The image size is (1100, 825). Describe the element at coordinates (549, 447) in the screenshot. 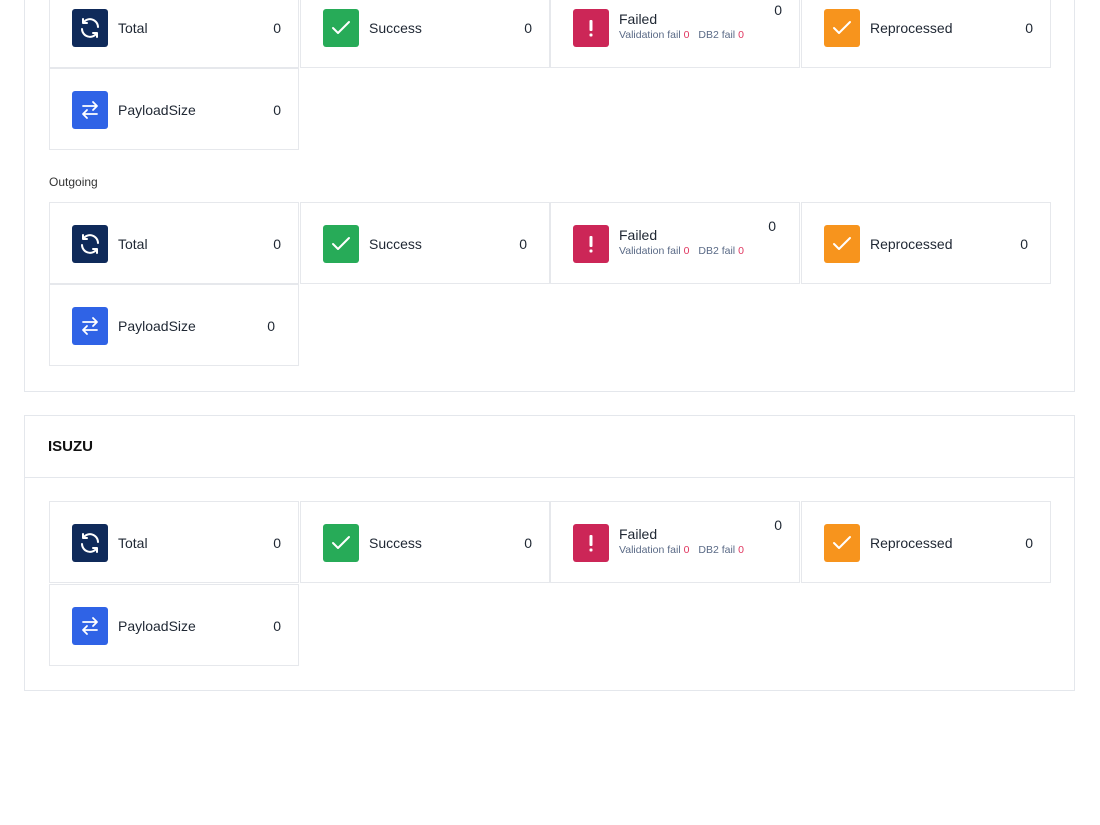

I see `panel-title: ISUZU` at that location.